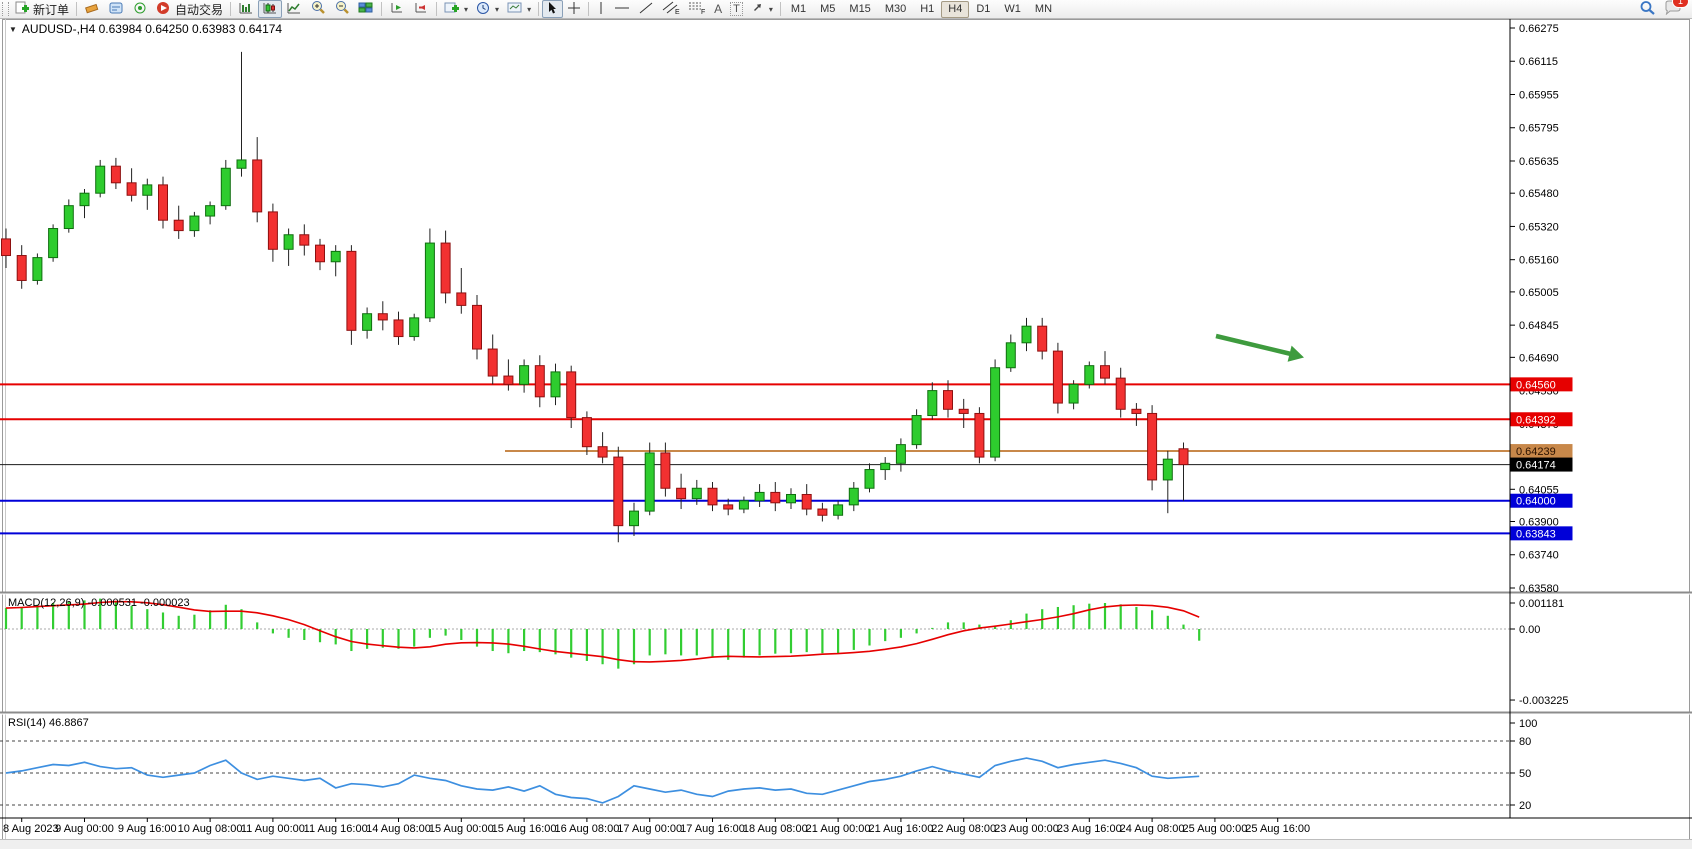 This screenshot has width=1692, height=849. What do you see at coordinates (1539, 523) in the screenshot?
I see `svg-text: 0.63900` at bounding box center [1539, 523].